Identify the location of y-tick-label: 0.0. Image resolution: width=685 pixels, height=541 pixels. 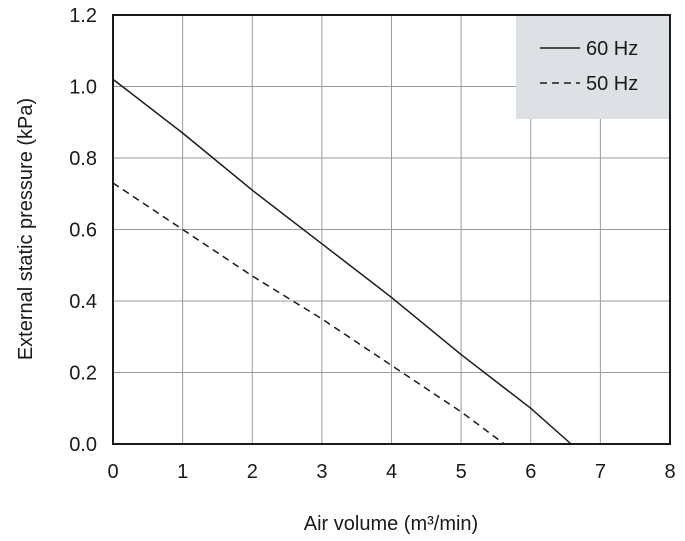
(83, 445).